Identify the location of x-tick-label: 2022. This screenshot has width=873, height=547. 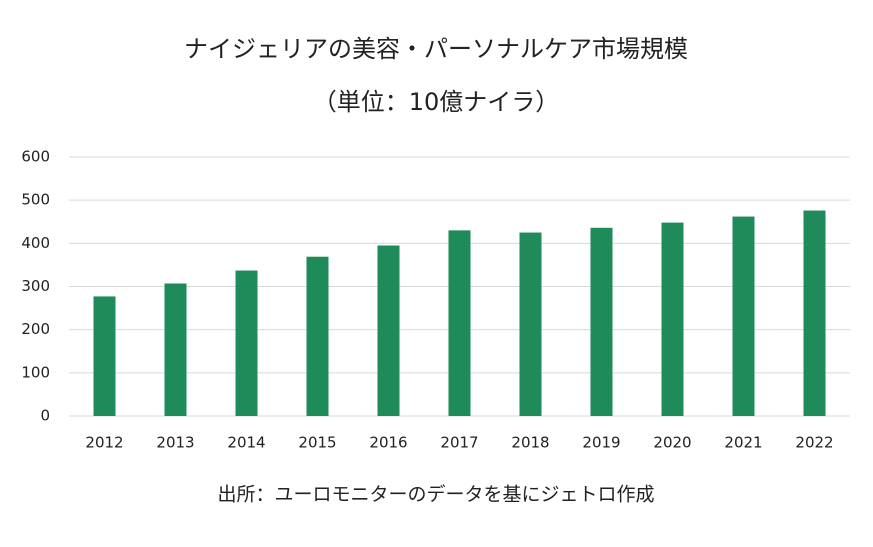
(814, 443).